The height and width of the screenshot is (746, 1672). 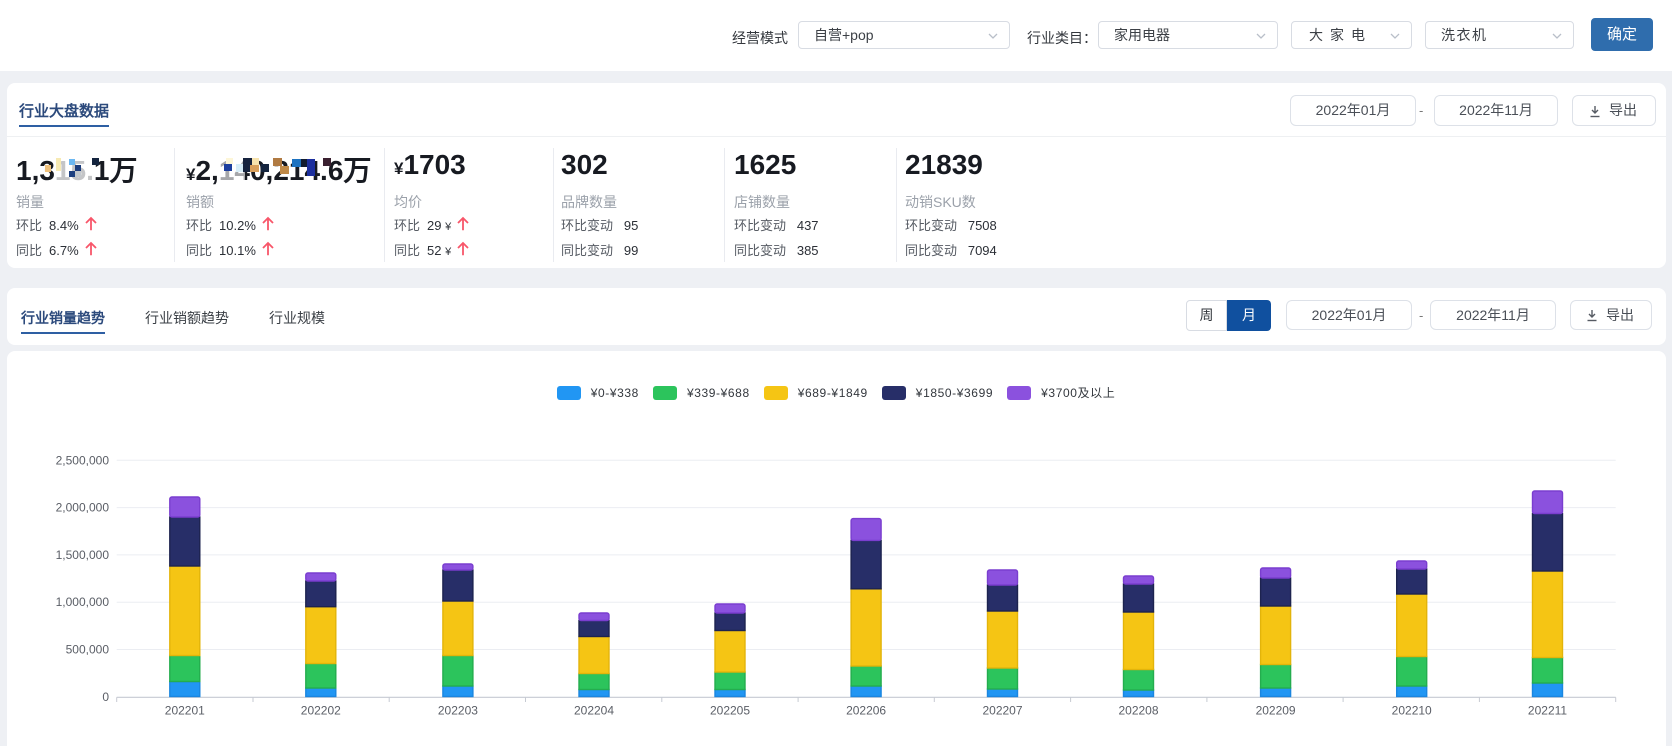 I want to click on svg-text: 500,000, so click(x=88, y=650).